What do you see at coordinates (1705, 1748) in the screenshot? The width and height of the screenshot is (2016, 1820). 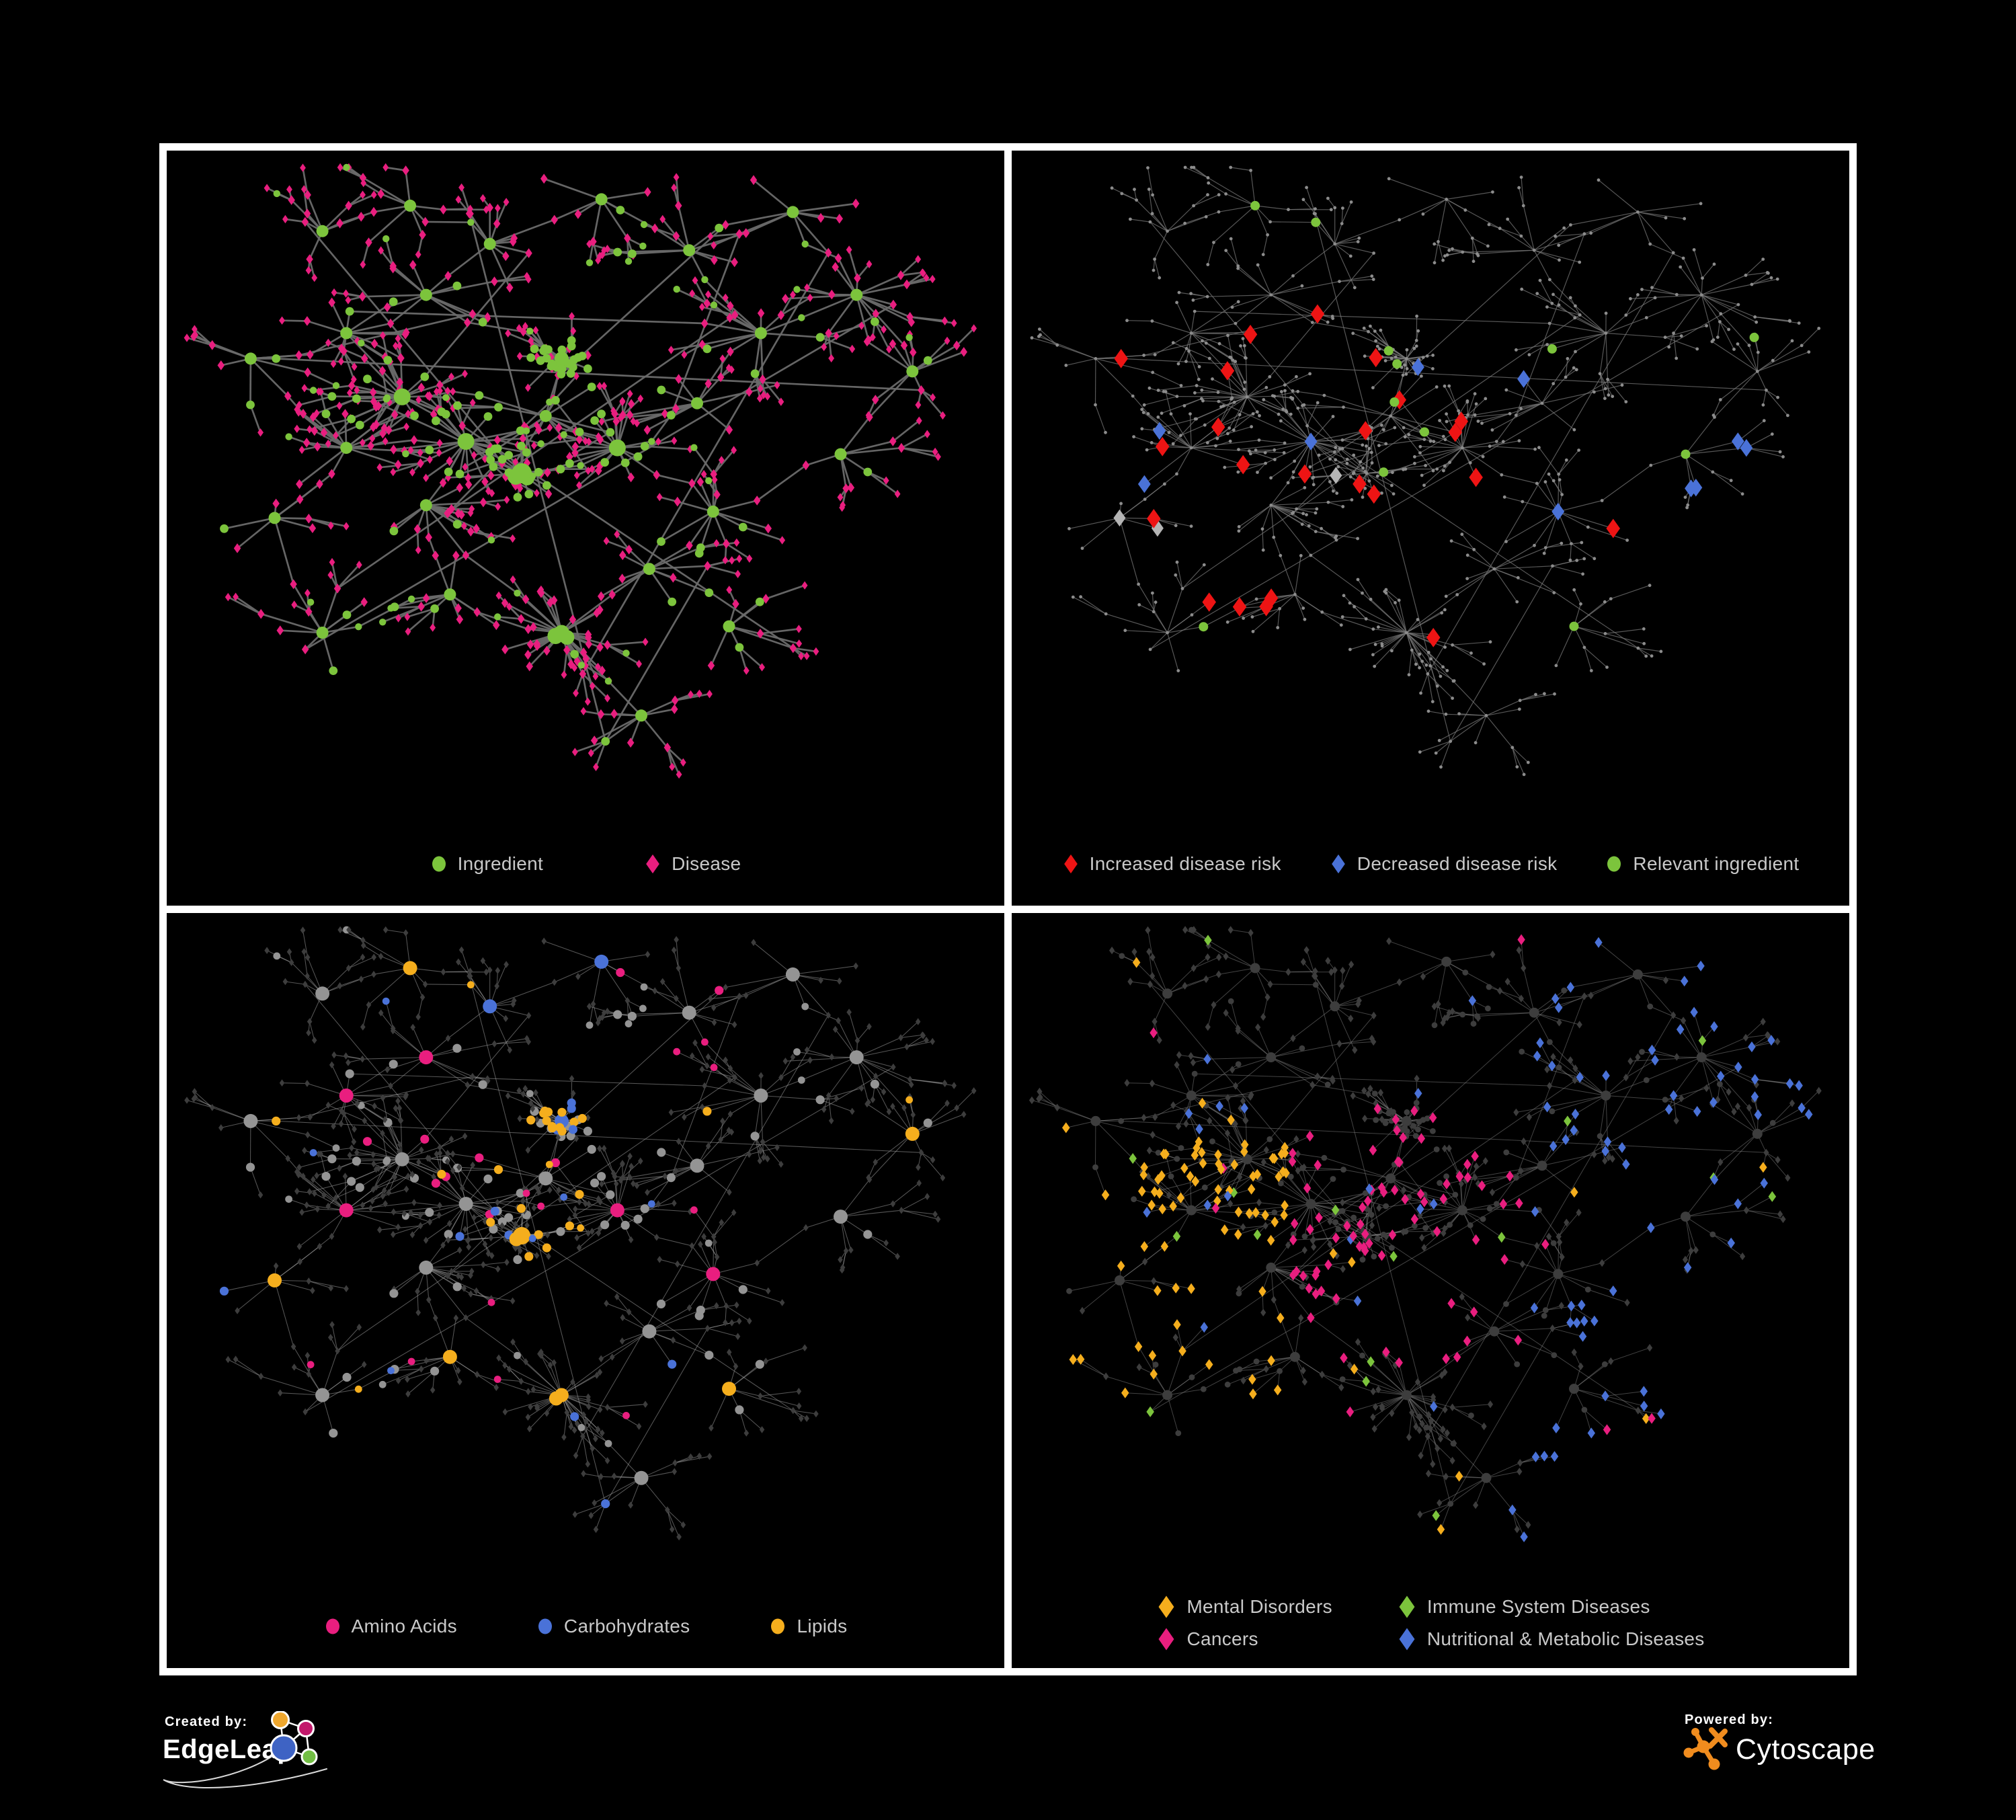 I see `cytoscape-logo-icon` at bounding box center [1705, 1748].